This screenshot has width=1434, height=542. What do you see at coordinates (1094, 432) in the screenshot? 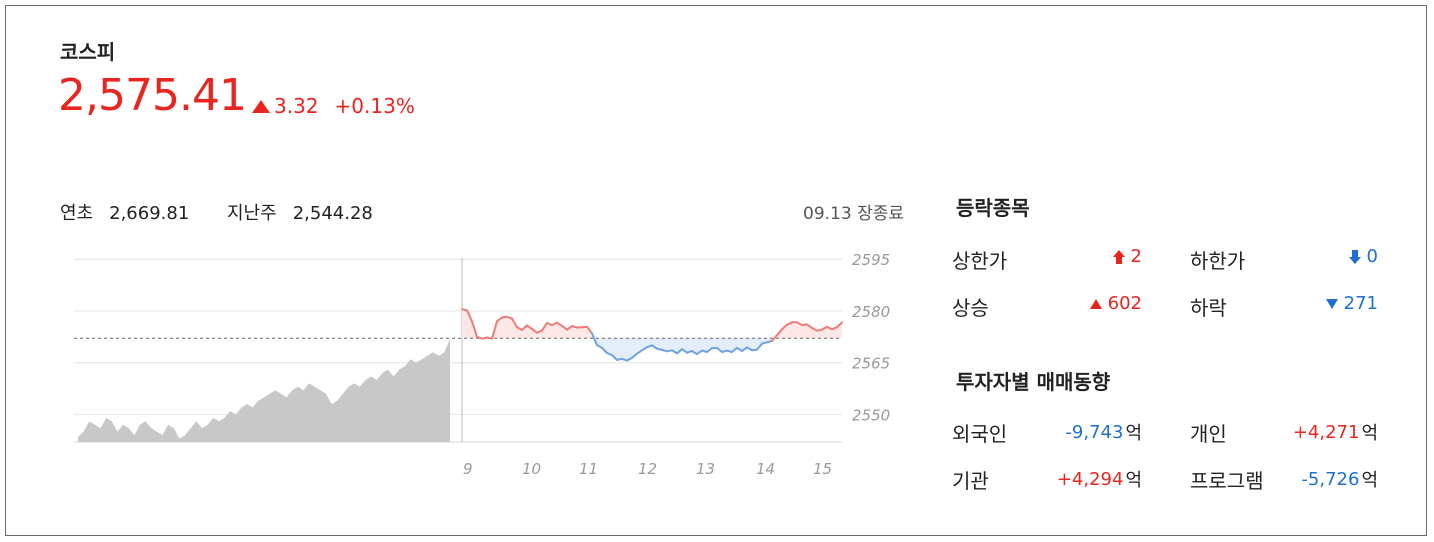
I see `foreign-amount: -9,743` at bounding box center [1094, 432].